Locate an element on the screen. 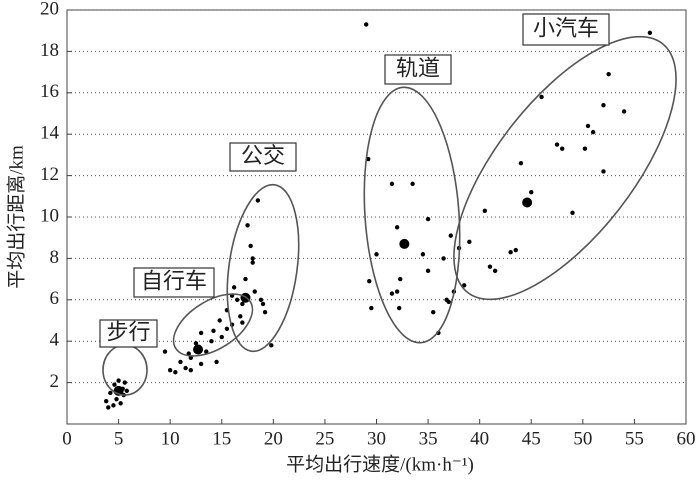 This screenshot has height=482, width=700. y-tick-label: 4 is located at coordinates (55, 340).